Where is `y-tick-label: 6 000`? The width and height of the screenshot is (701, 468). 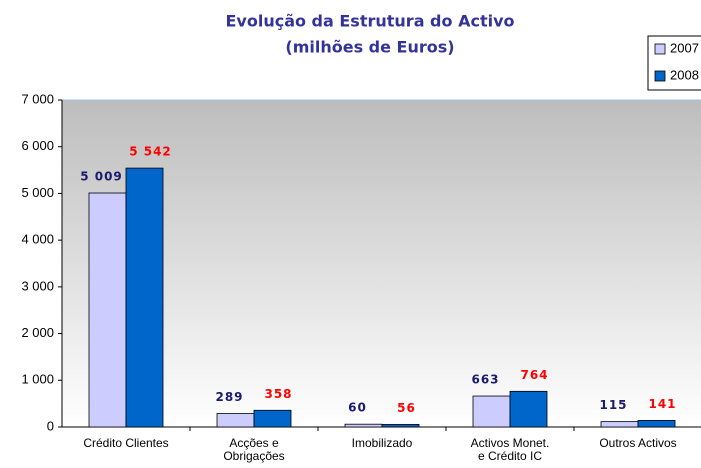
y-tick-label: 6 000 is located at coordinates (37, 145).